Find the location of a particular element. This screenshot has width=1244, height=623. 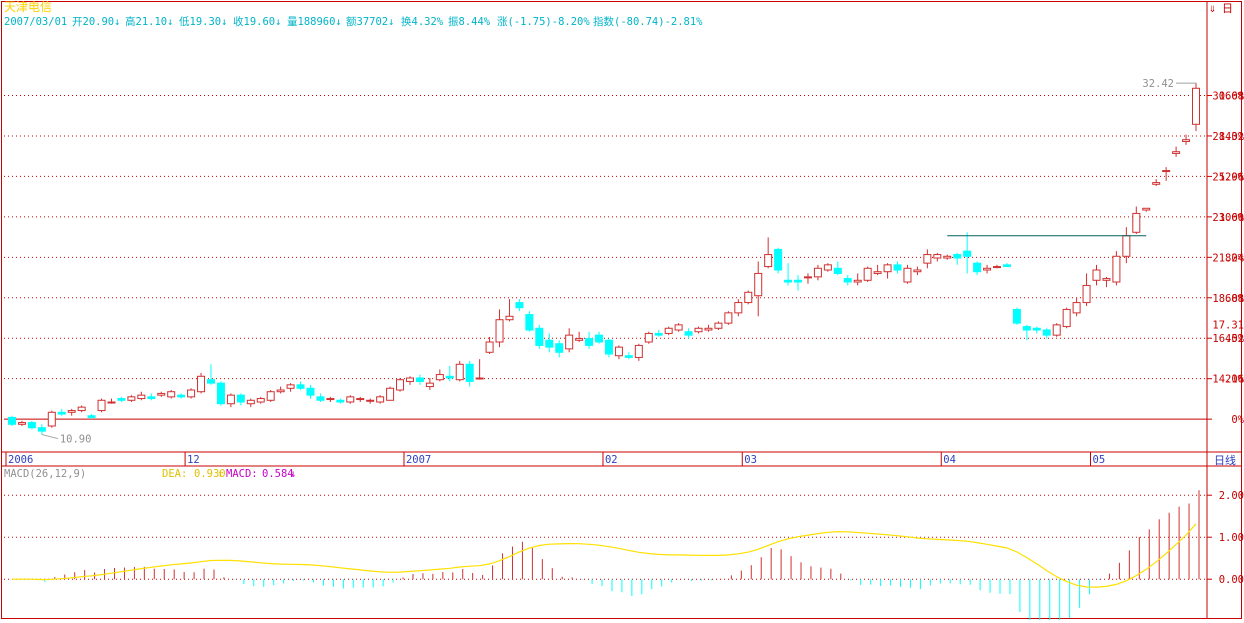

period-toggle: ⇓ 日 is located at coordinates (1221, 8).